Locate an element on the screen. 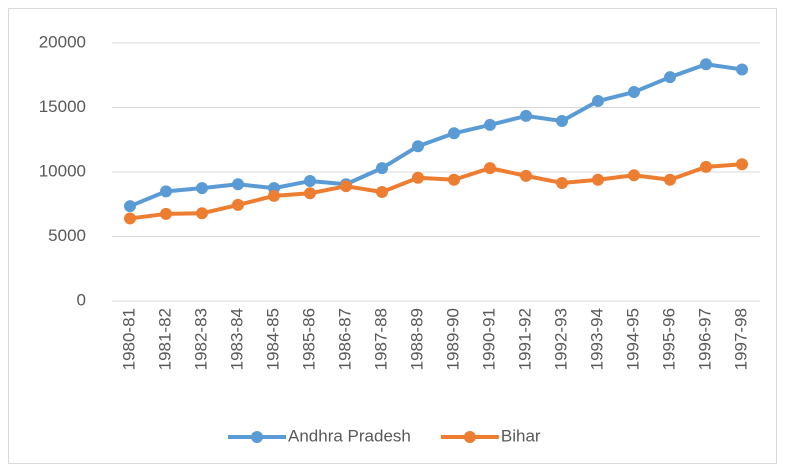  legend-label: Bihar is located at coordinates (521, 435).